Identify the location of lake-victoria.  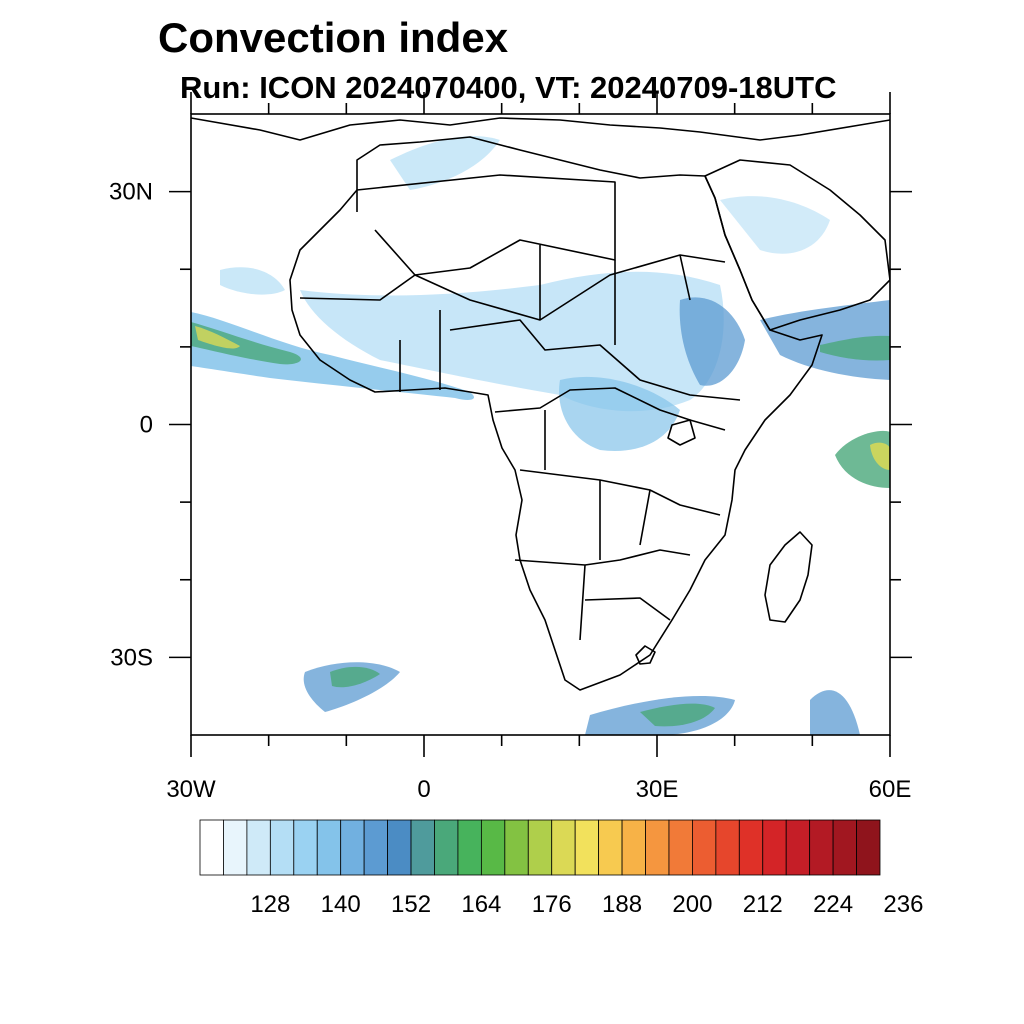
(681, 432).